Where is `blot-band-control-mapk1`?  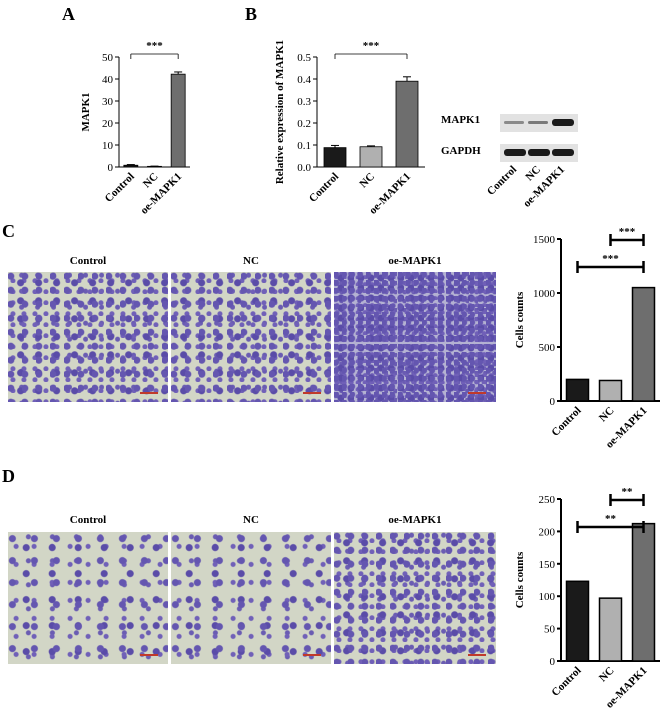
blot-band-control-mapk1 is located at coordinates (514, 122).